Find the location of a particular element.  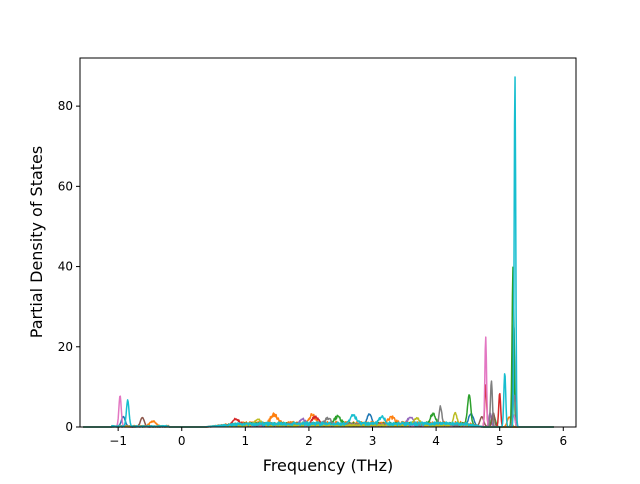

x-tick-label: 6 is located at coordinates (563, 441).